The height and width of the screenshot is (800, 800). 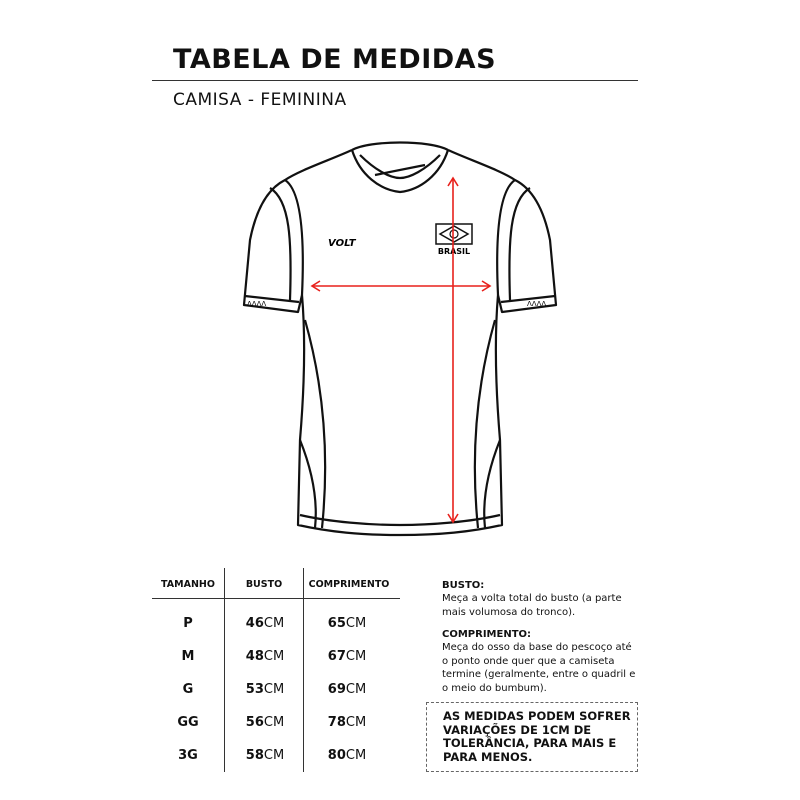 I want to click on badge-text: BRASIL, so click(x=454, y=251).